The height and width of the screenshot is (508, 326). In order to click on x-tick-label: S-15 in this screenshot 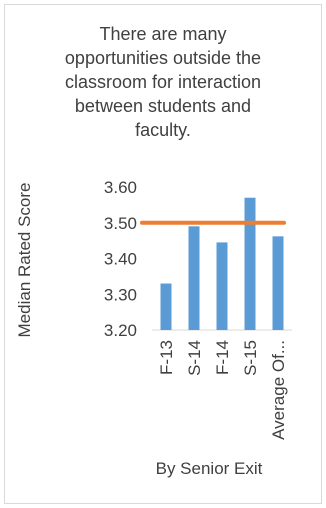, I will do `click(250, 358)`.